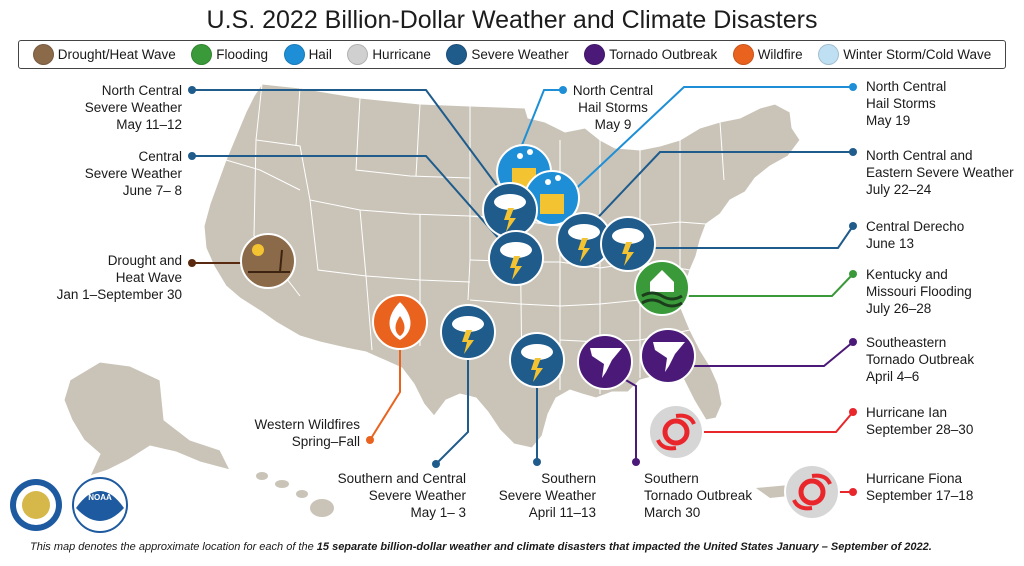 The width and height of the screenshot is (1024, 566). What do you see at coordinates (917, 54) in the screenshot?
I see `legend-label: Winter Storm/Cold Wave` at bounding box center [917, 54].